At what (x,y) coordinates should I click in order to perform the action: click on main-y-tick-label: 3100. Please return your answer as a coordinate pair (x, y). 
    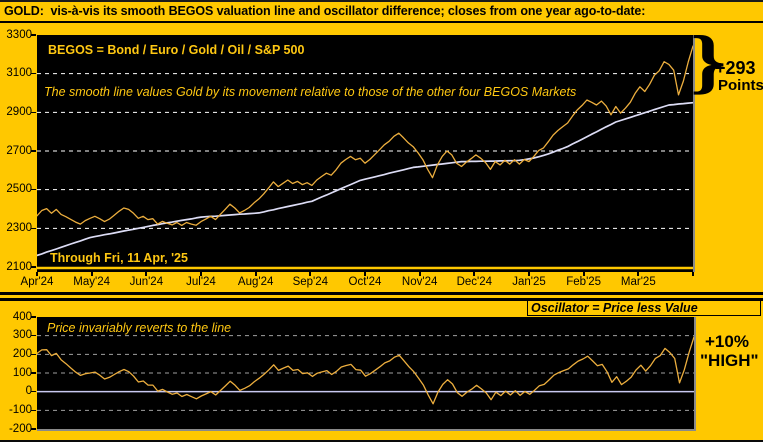
    Looking at the image, I should click on (19, 73).